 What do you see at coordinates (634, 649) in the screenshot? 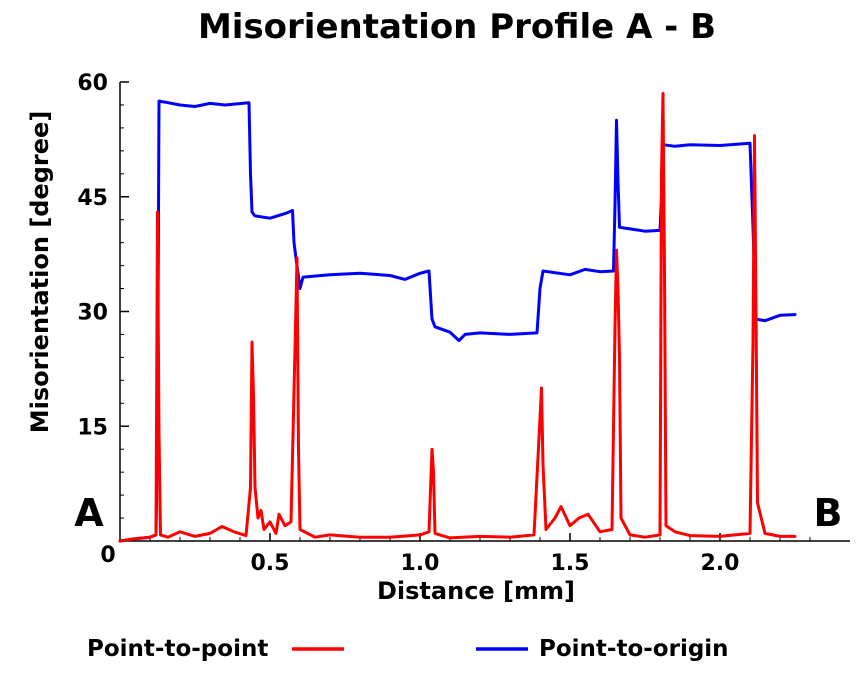
I see `legend-label-point-to-origin: Point-to-origin` at bounding box center [634, 649].